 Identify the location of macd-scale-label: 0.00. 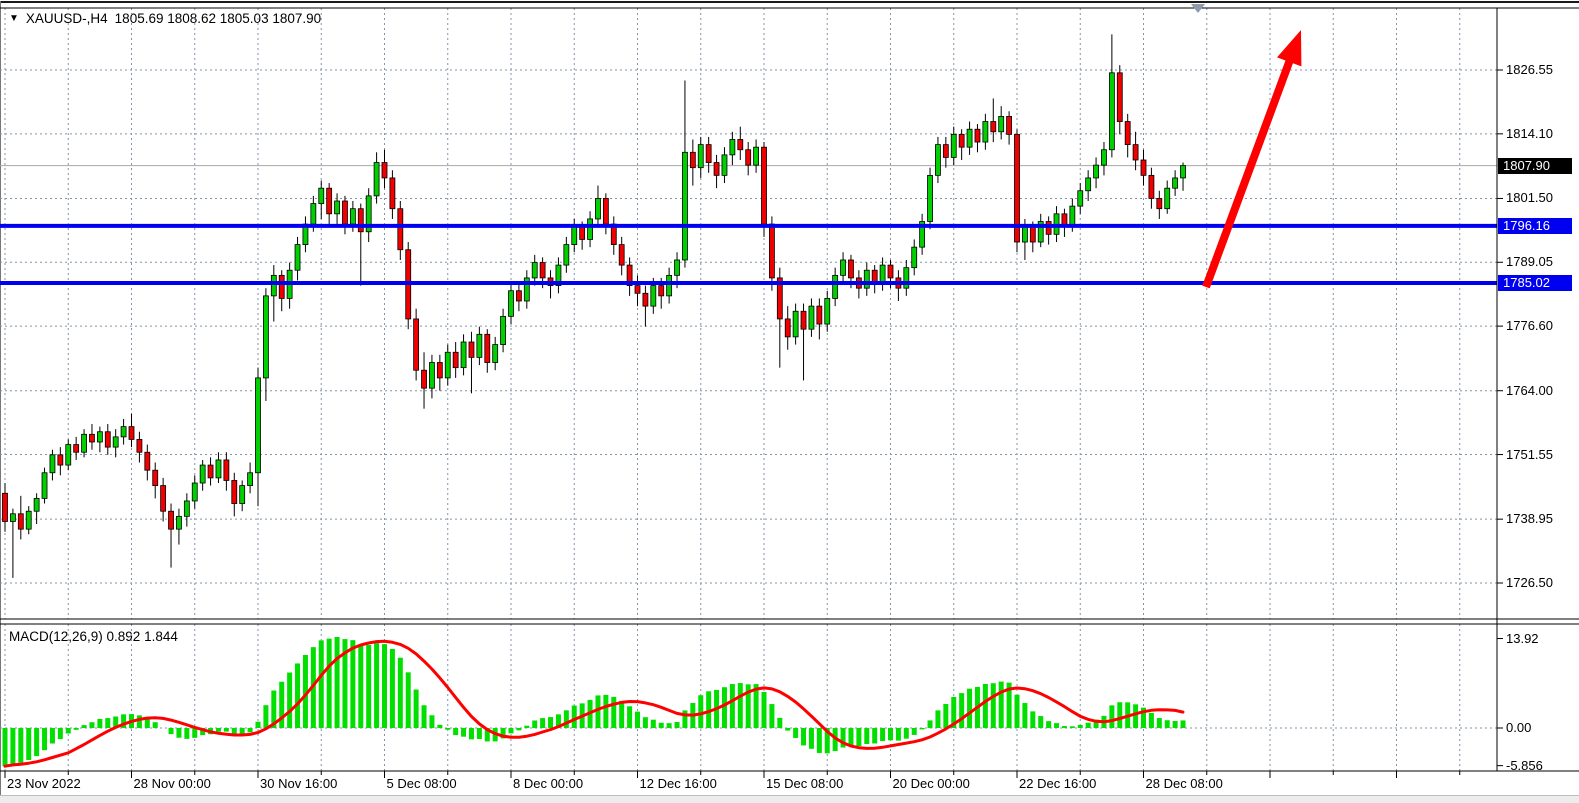
(1519, 727).